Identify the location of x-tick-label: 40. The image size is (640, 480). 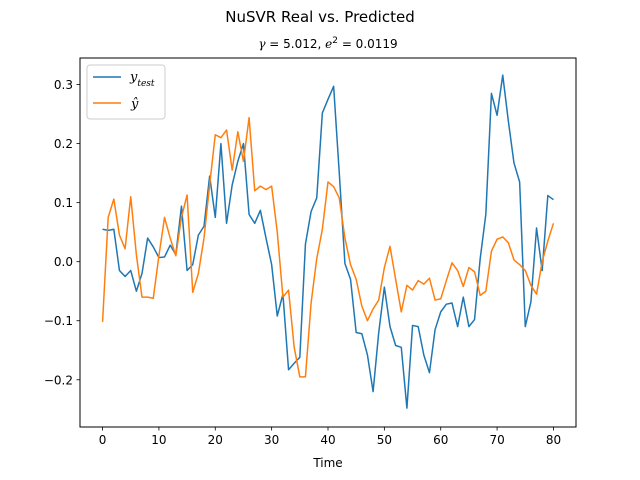
(327, 440).